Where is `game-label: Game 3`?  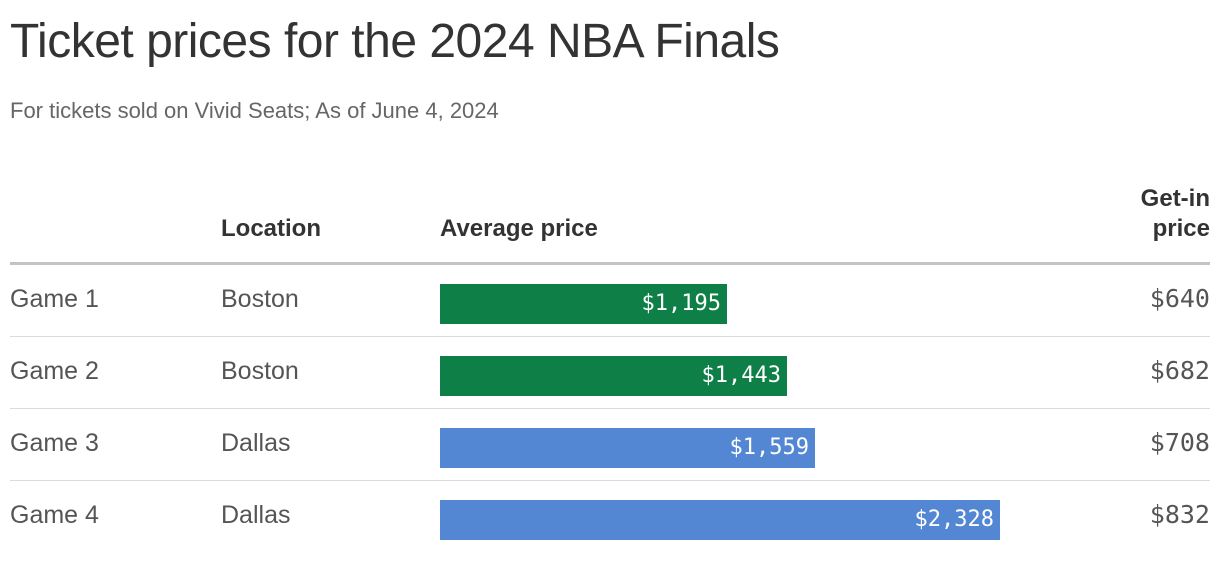
game-label: Game 3 is located at coordinates (54, 443).